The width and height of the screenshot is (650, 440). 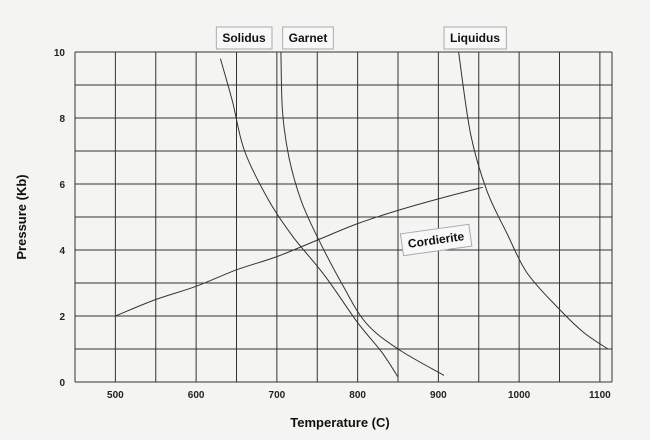 I want to click on x-axis-title: Temperature (C), so click(x=339, y=422).